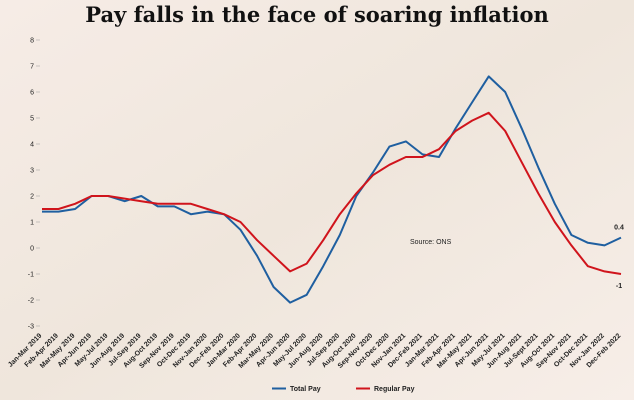  I want to click on y-tick-label: 8, so click(32, 41).